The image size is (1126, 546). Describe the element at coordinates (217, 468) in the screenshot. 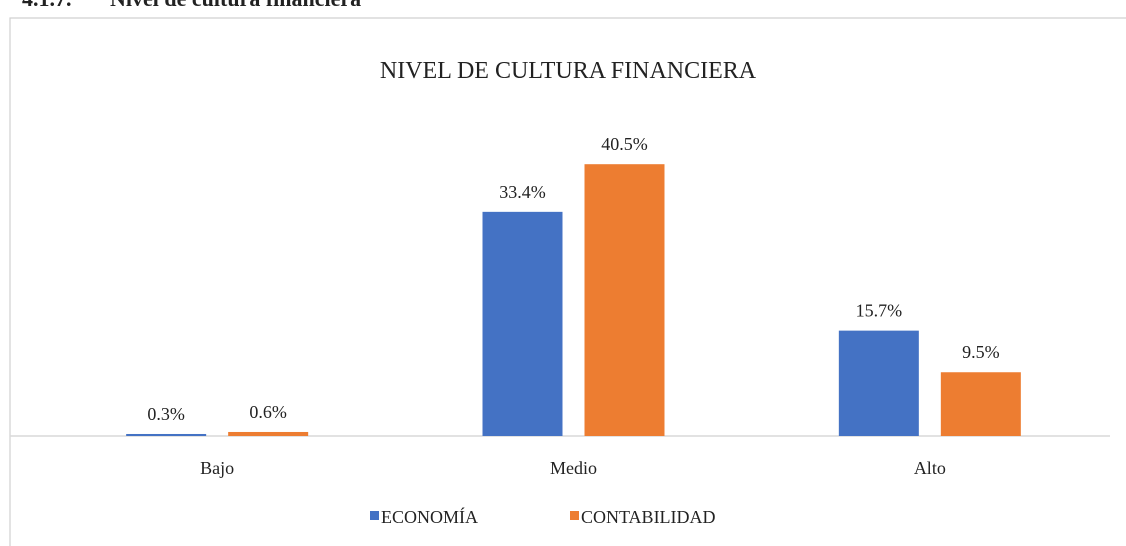

I see `x-tick-label: Bajo` at that location.